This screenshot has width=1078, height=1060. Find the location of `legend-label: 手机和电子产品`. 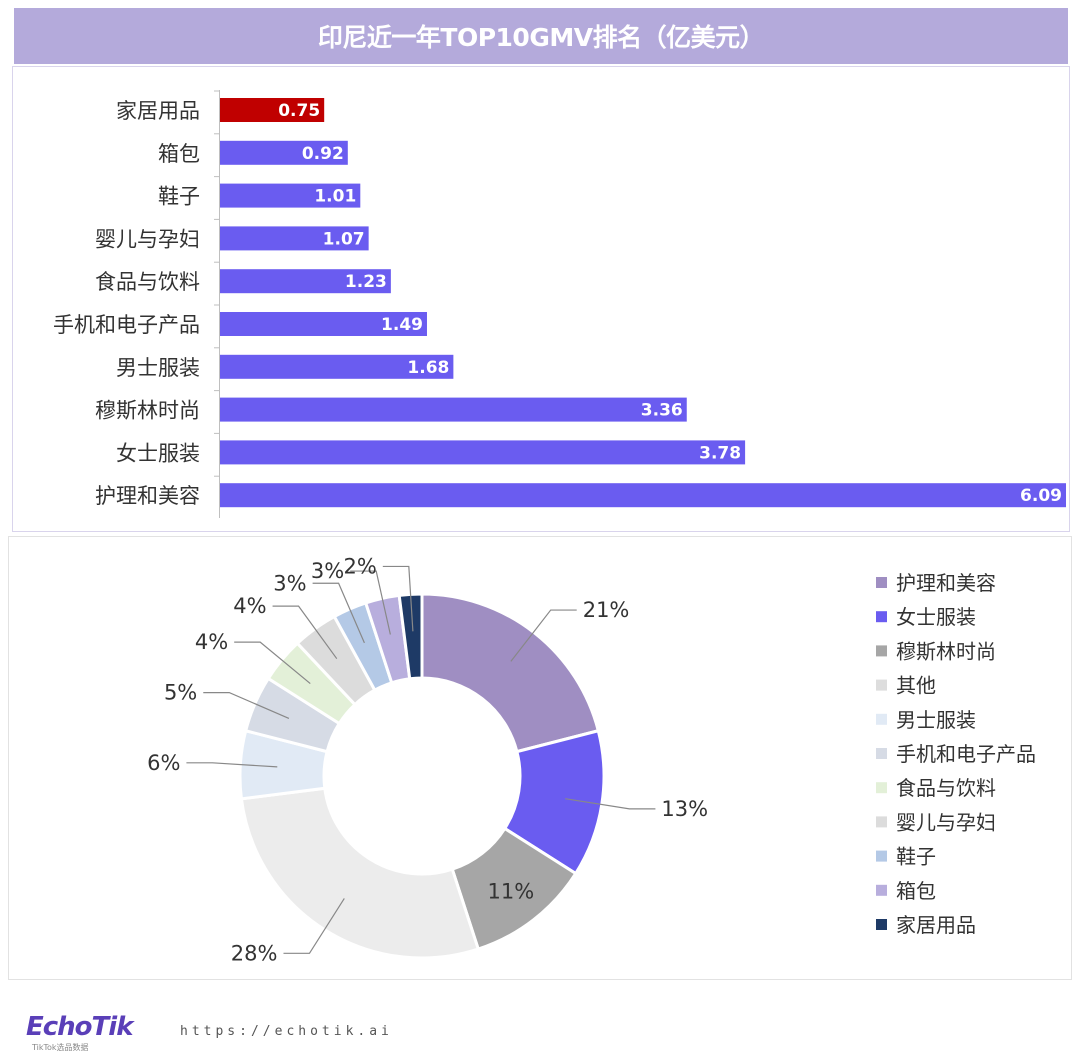

legend-label: 手机和电子产品 is located at coordinates (966, 754).